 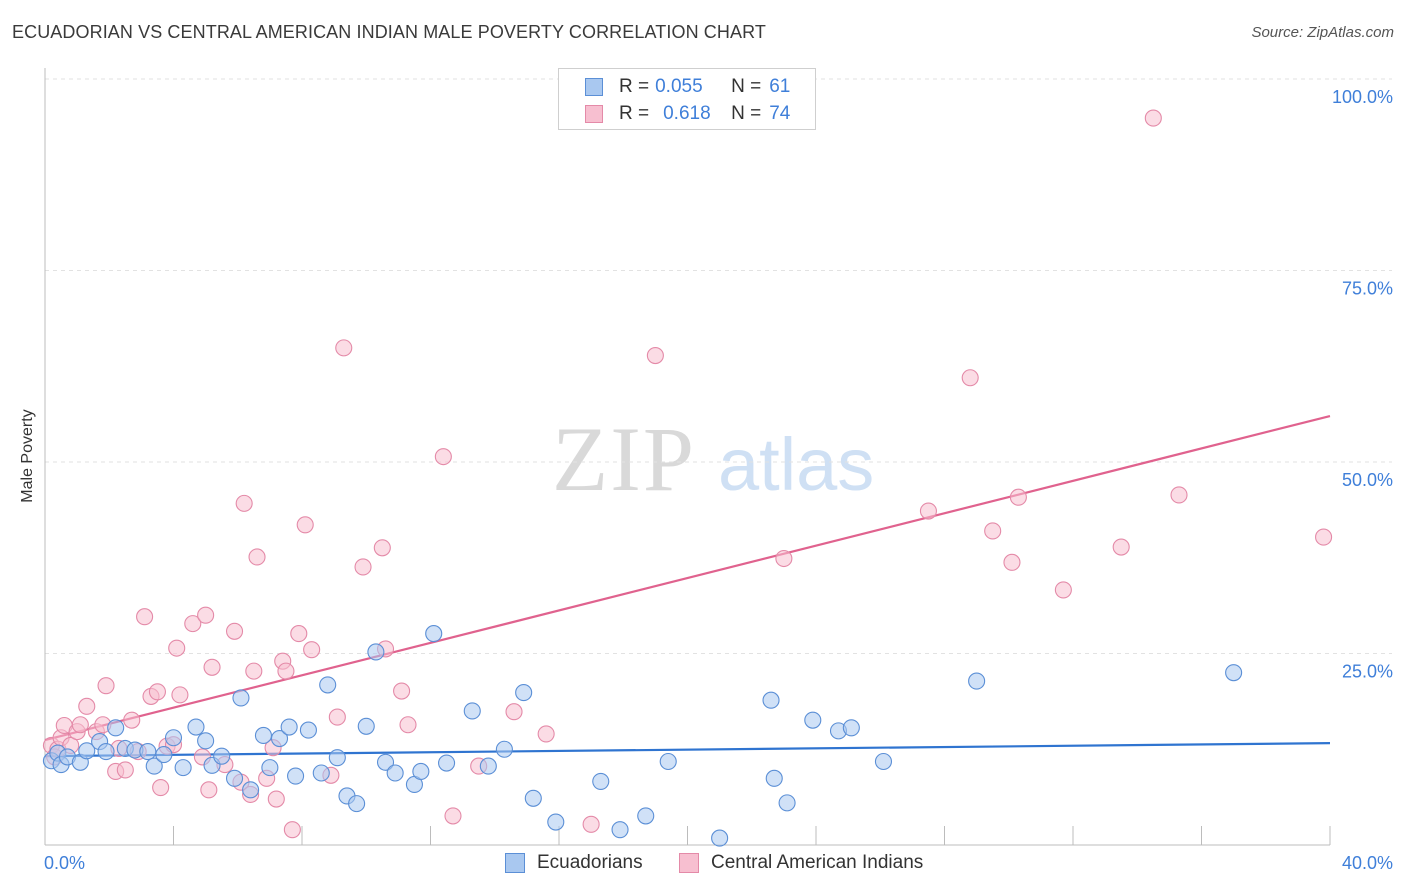 What do you see at coordinates (687, 99) in the screenshot?
I see `correlation-legend: R = 0.055 N = 61 R = 0.618 N = 74` at bounding box center [687, 99].